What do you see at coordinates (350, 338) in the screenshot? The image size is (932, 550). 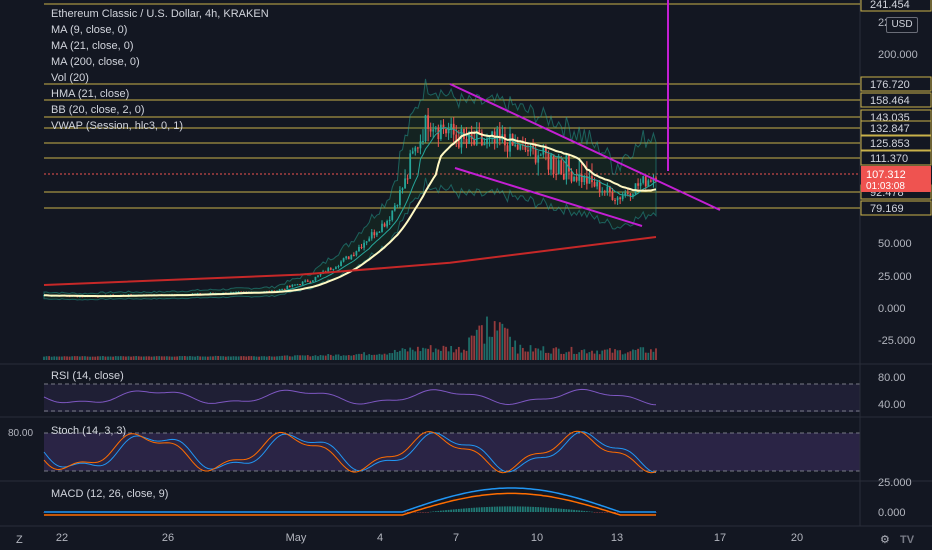 I see `volume-bars` at bounding box center [350, 338].